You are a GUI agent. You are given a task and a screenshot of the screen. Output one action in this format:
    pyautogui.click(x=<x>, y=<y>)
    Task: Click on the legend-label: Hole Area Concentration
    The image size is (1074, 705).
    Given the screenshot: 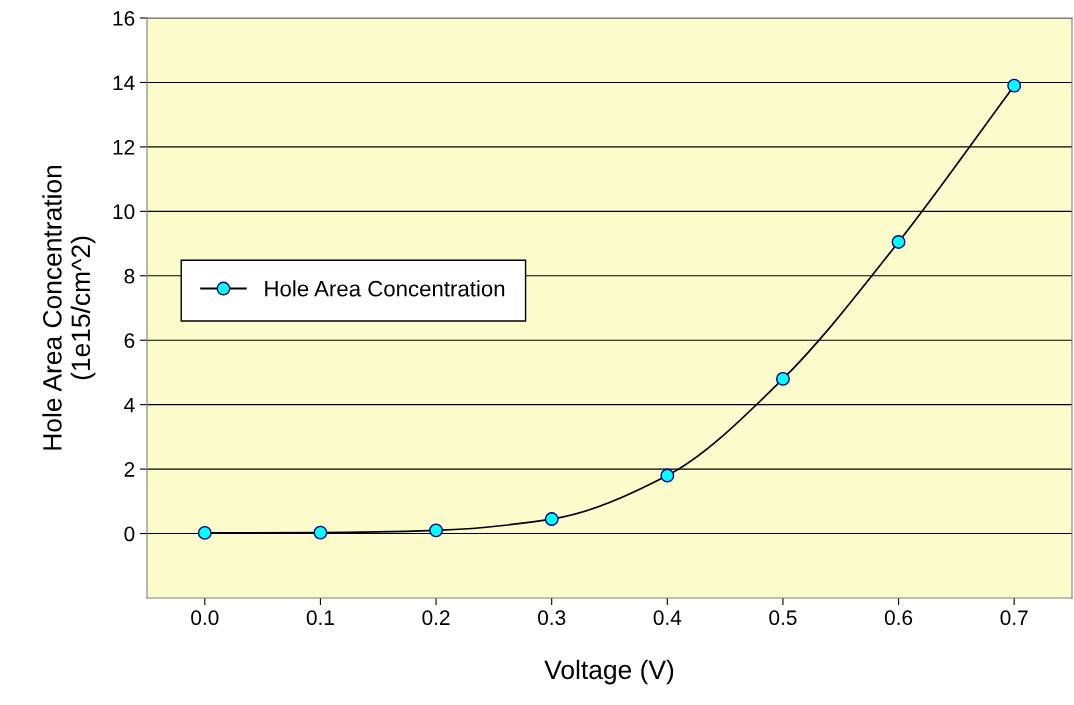 What is the action you would take?
    pyautogui.click(x=385, y=288)
    